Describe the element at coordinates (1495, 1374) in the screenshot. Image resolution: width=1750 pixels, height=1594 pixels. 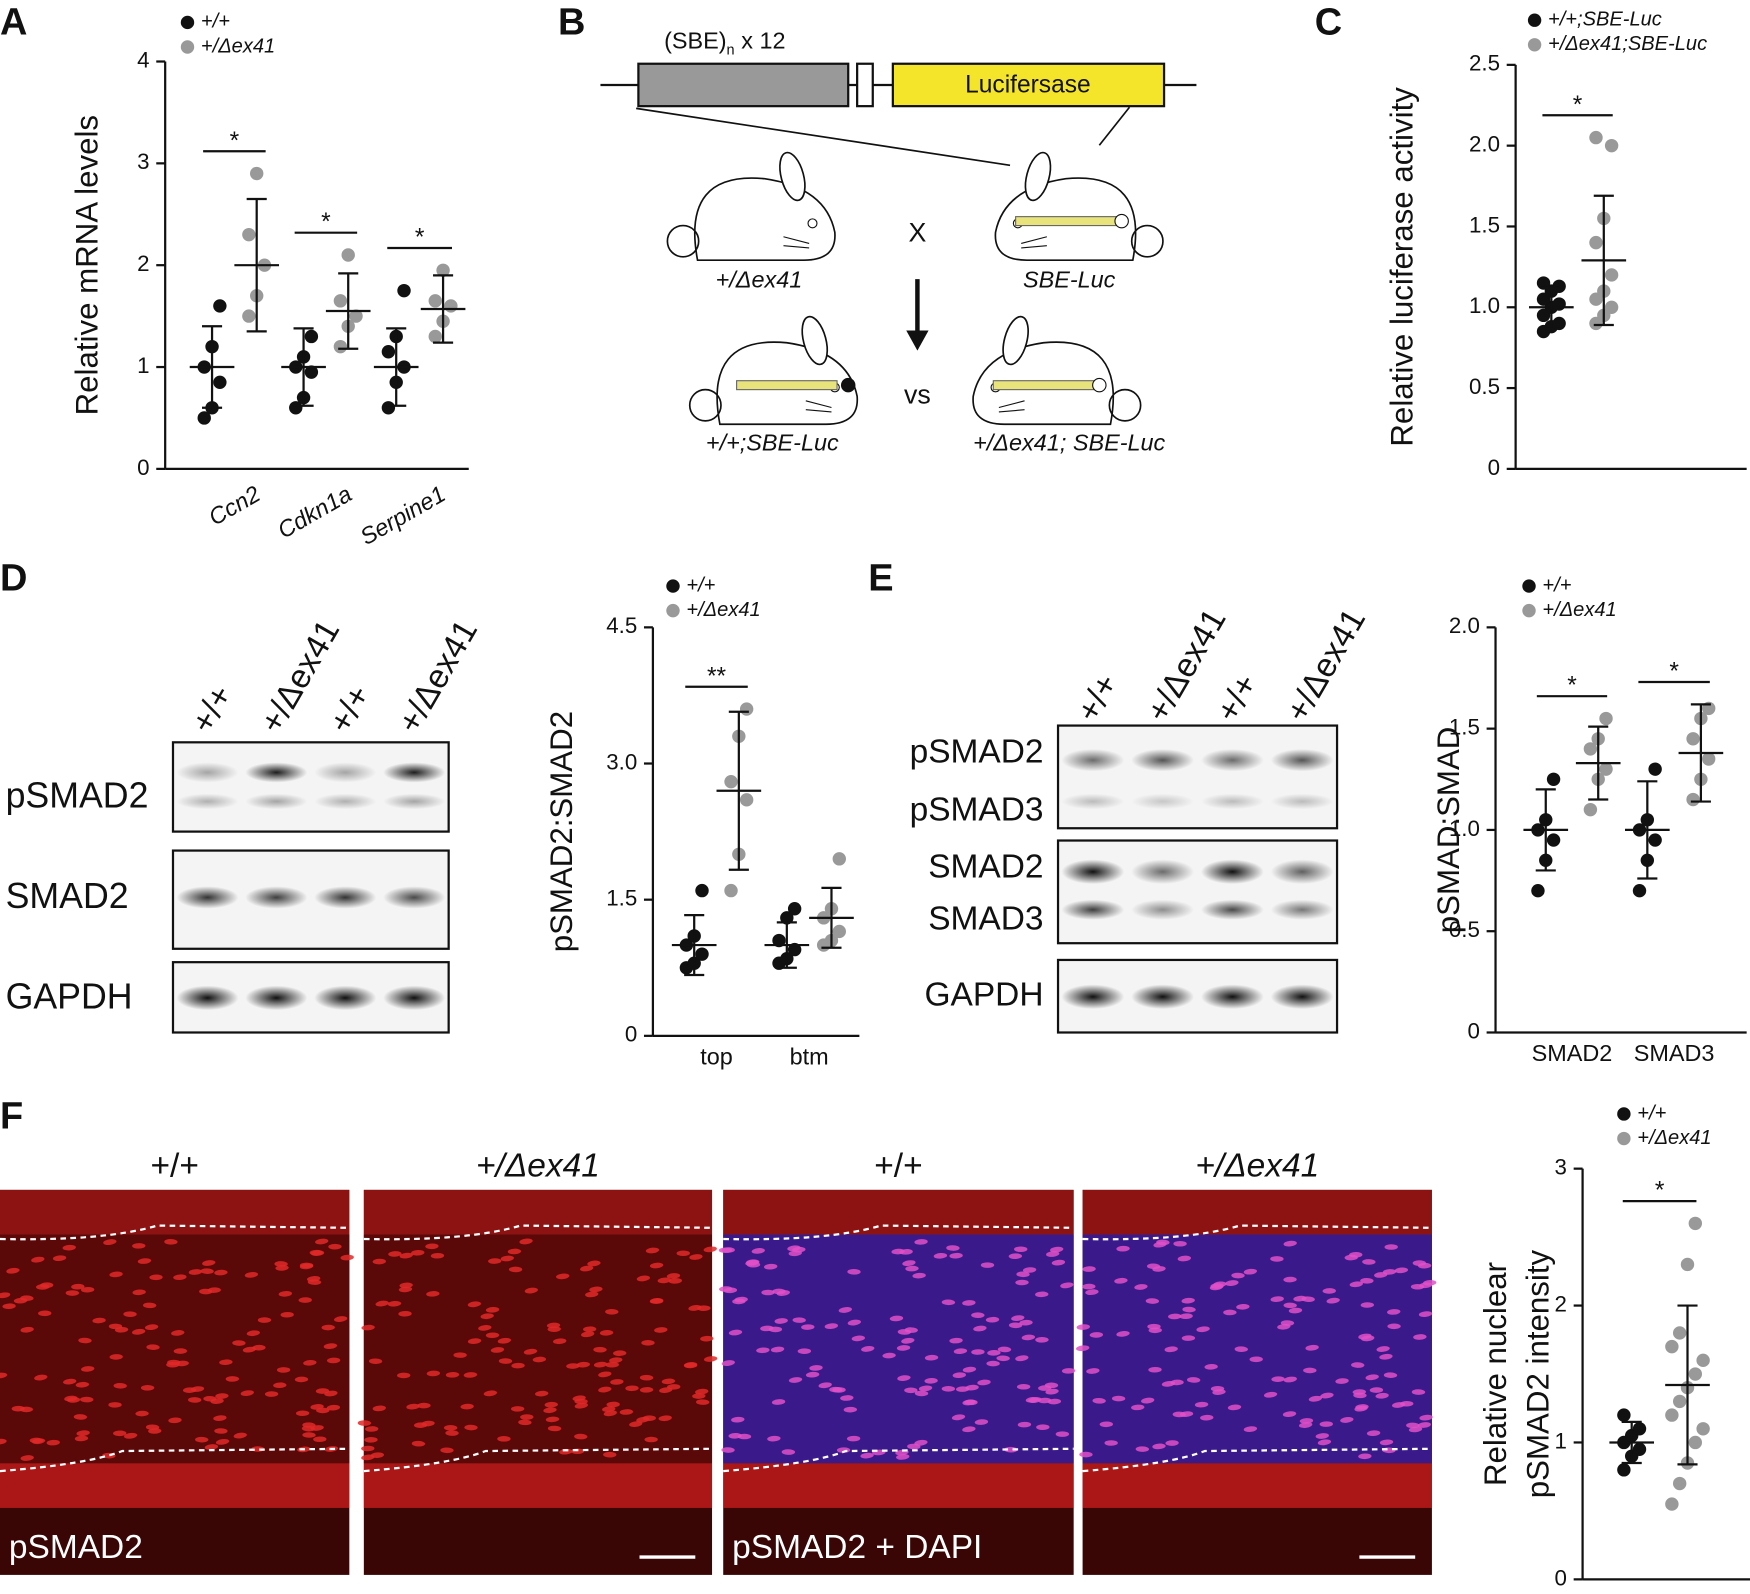
I see `y-axis-label: Relative nuclear` at that location.